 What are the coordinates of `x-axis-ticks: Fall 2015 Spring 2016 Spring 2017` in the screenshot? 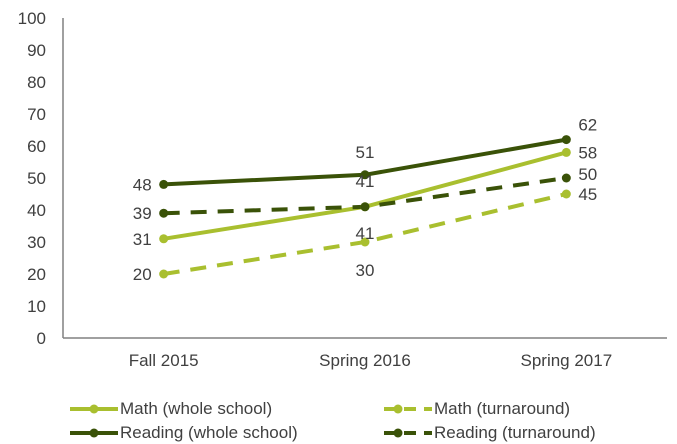 It's located at (370, 360).